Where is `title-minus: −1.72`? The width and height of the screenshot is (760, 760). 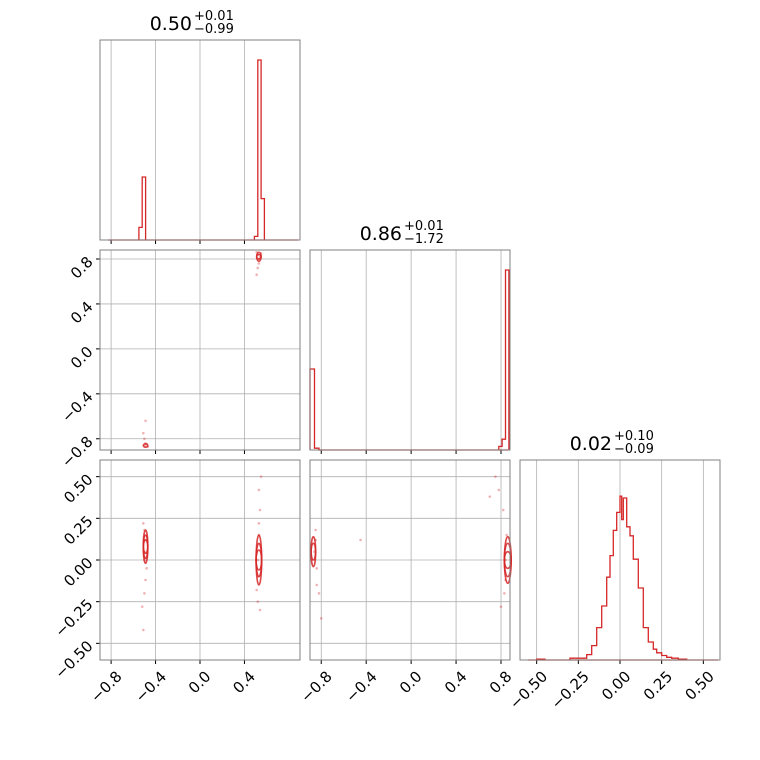 title-minus: −1.72 is located at coordinates (424, 239).